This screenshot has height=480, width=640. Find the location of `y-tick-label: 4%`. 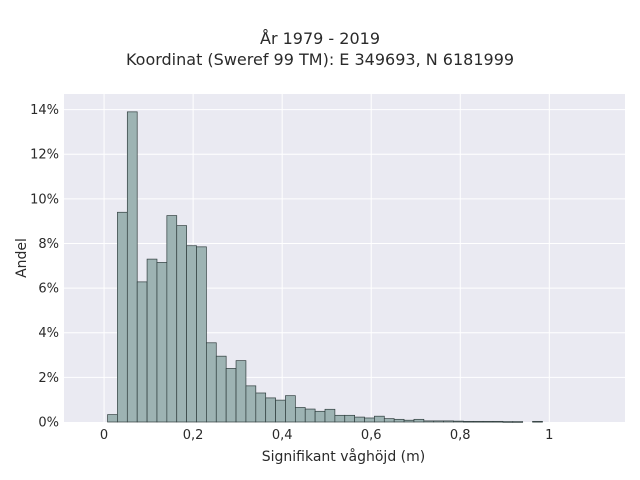

y-tick-label: 4% is located at coordinates (48, 333).